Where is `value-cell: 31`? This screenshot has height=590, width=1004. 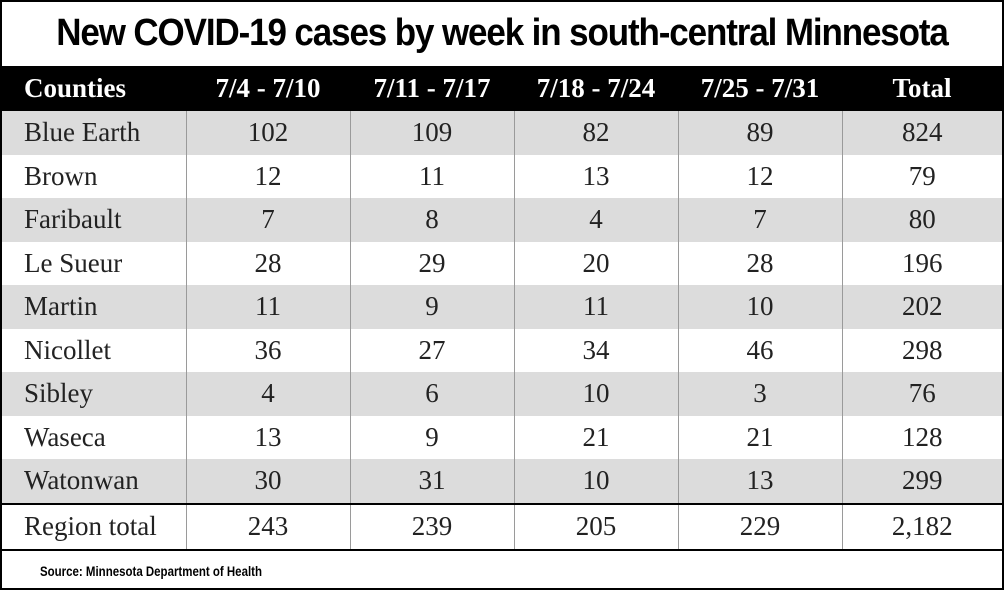 value-cell: 31 is located at coordinates (431, 481).